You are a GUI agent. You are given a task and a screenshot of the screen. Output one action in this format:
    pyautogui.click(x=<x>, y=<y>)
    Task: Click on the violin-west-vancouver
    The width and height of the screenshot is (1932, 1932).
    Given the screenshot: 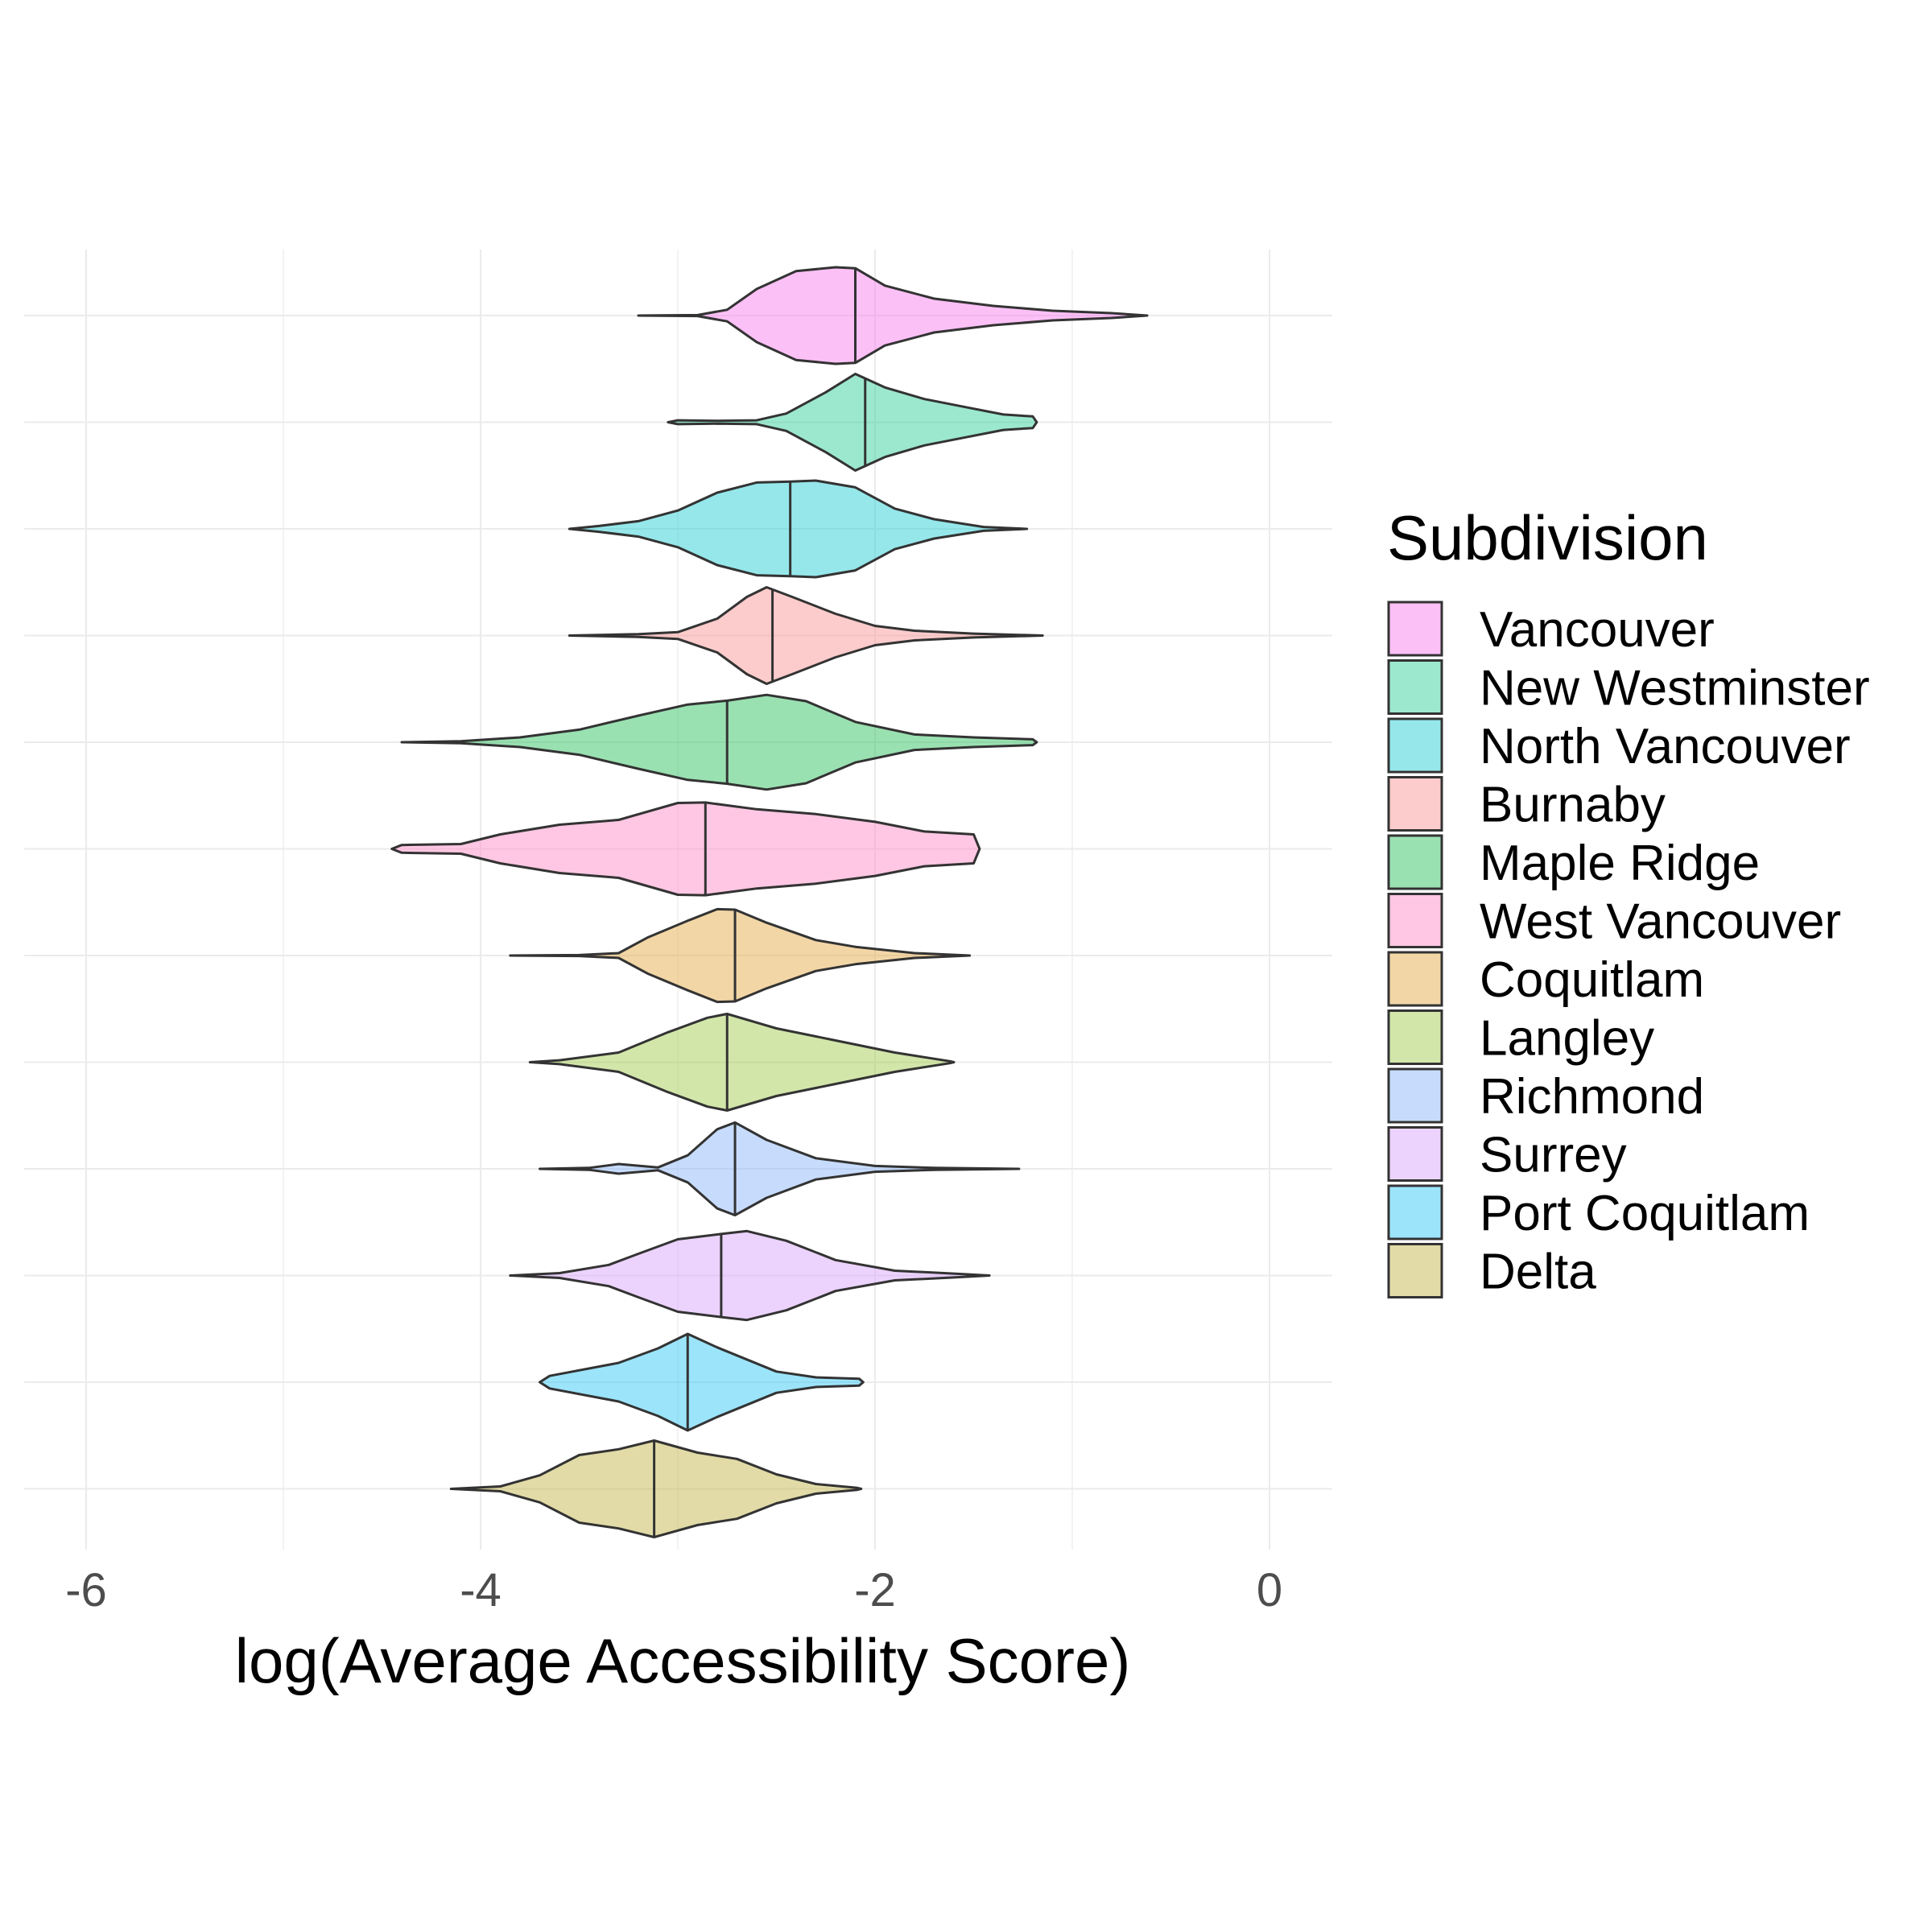 What is the action you would take?
    pyautogui.click(x=685, y=849)
    